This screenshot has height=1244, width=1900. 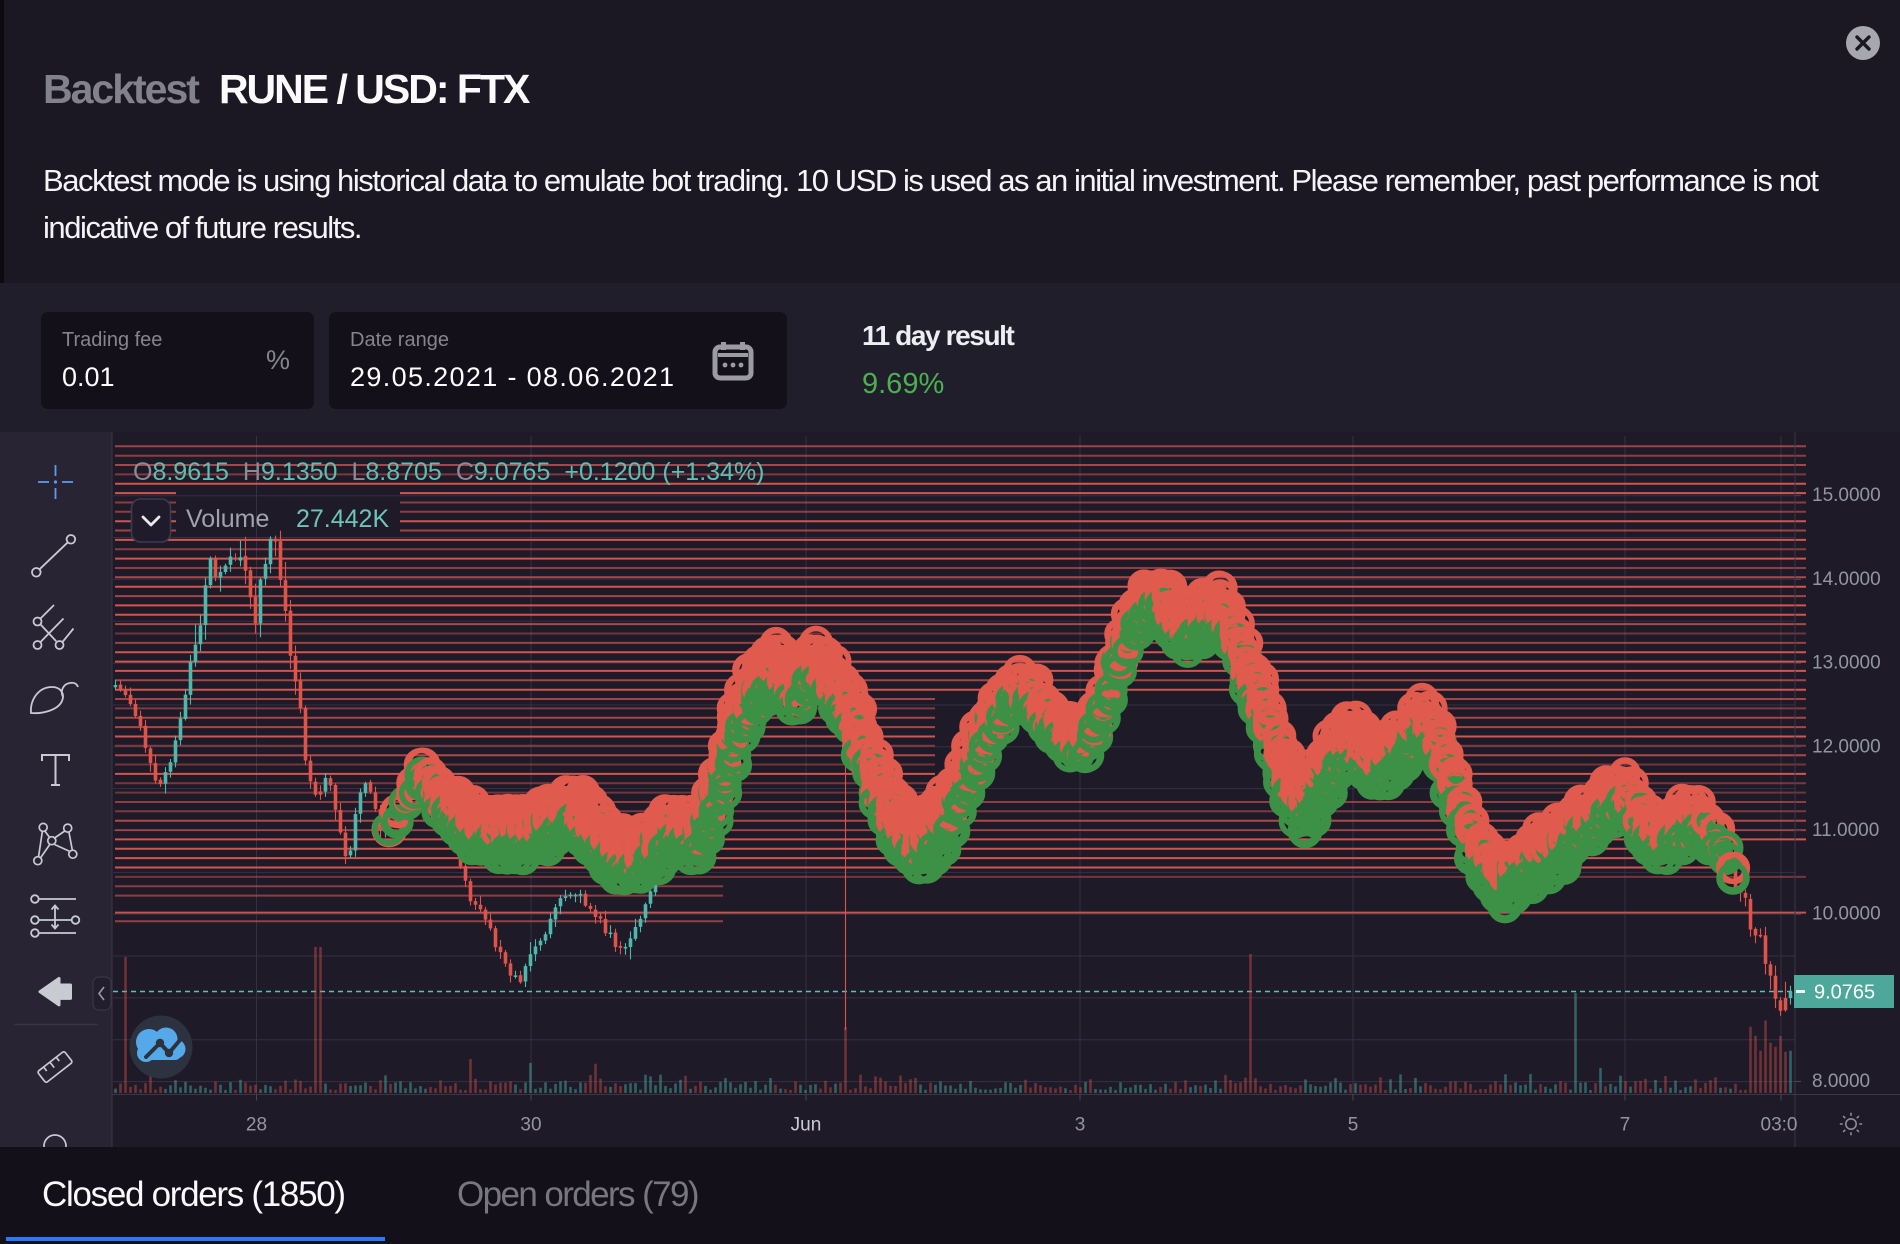 What do you see at coordinates (1080, 1125) in the screenshot?
I see `svg-text: 3` at bounding box center [1080, 1125].